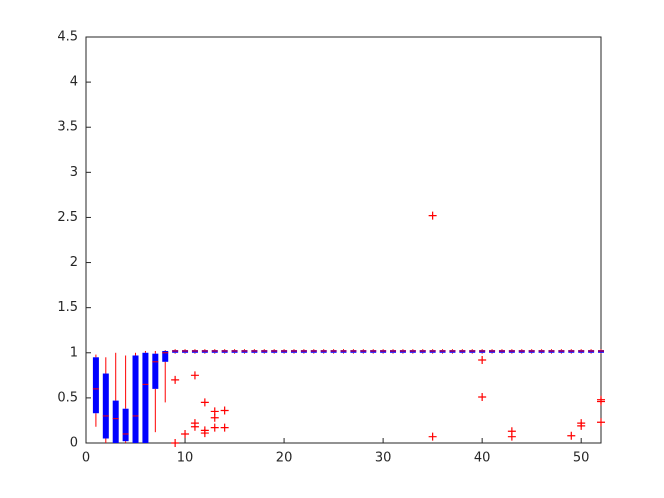 The width and height of the screenshot is (664, 498). I want to click on y-tick-label: 1.5, so click(67, 307).